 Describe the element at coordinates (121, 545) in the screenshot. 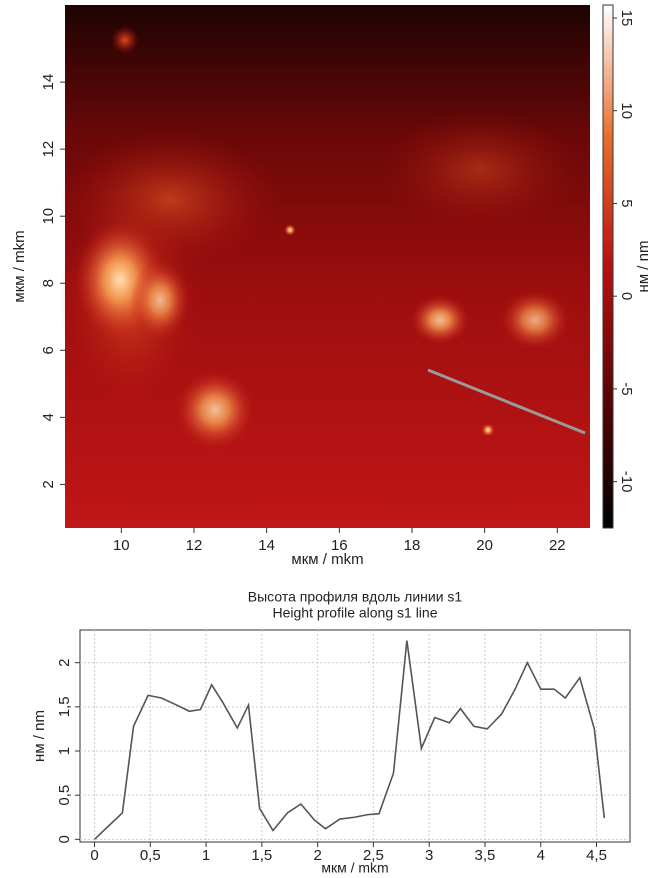

I see `x-tick-label: 10` at that location.